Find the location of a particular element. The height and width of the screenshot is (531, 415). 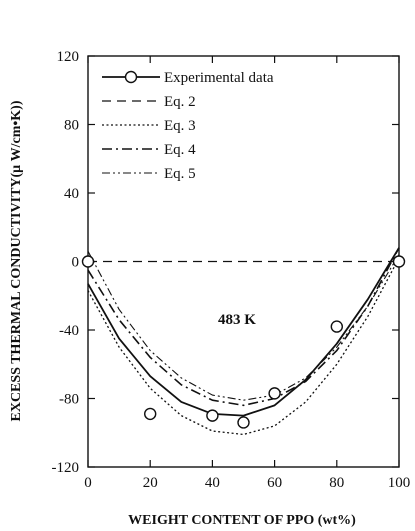

x-tick-label: 100 is located at coordinates (399, 483).